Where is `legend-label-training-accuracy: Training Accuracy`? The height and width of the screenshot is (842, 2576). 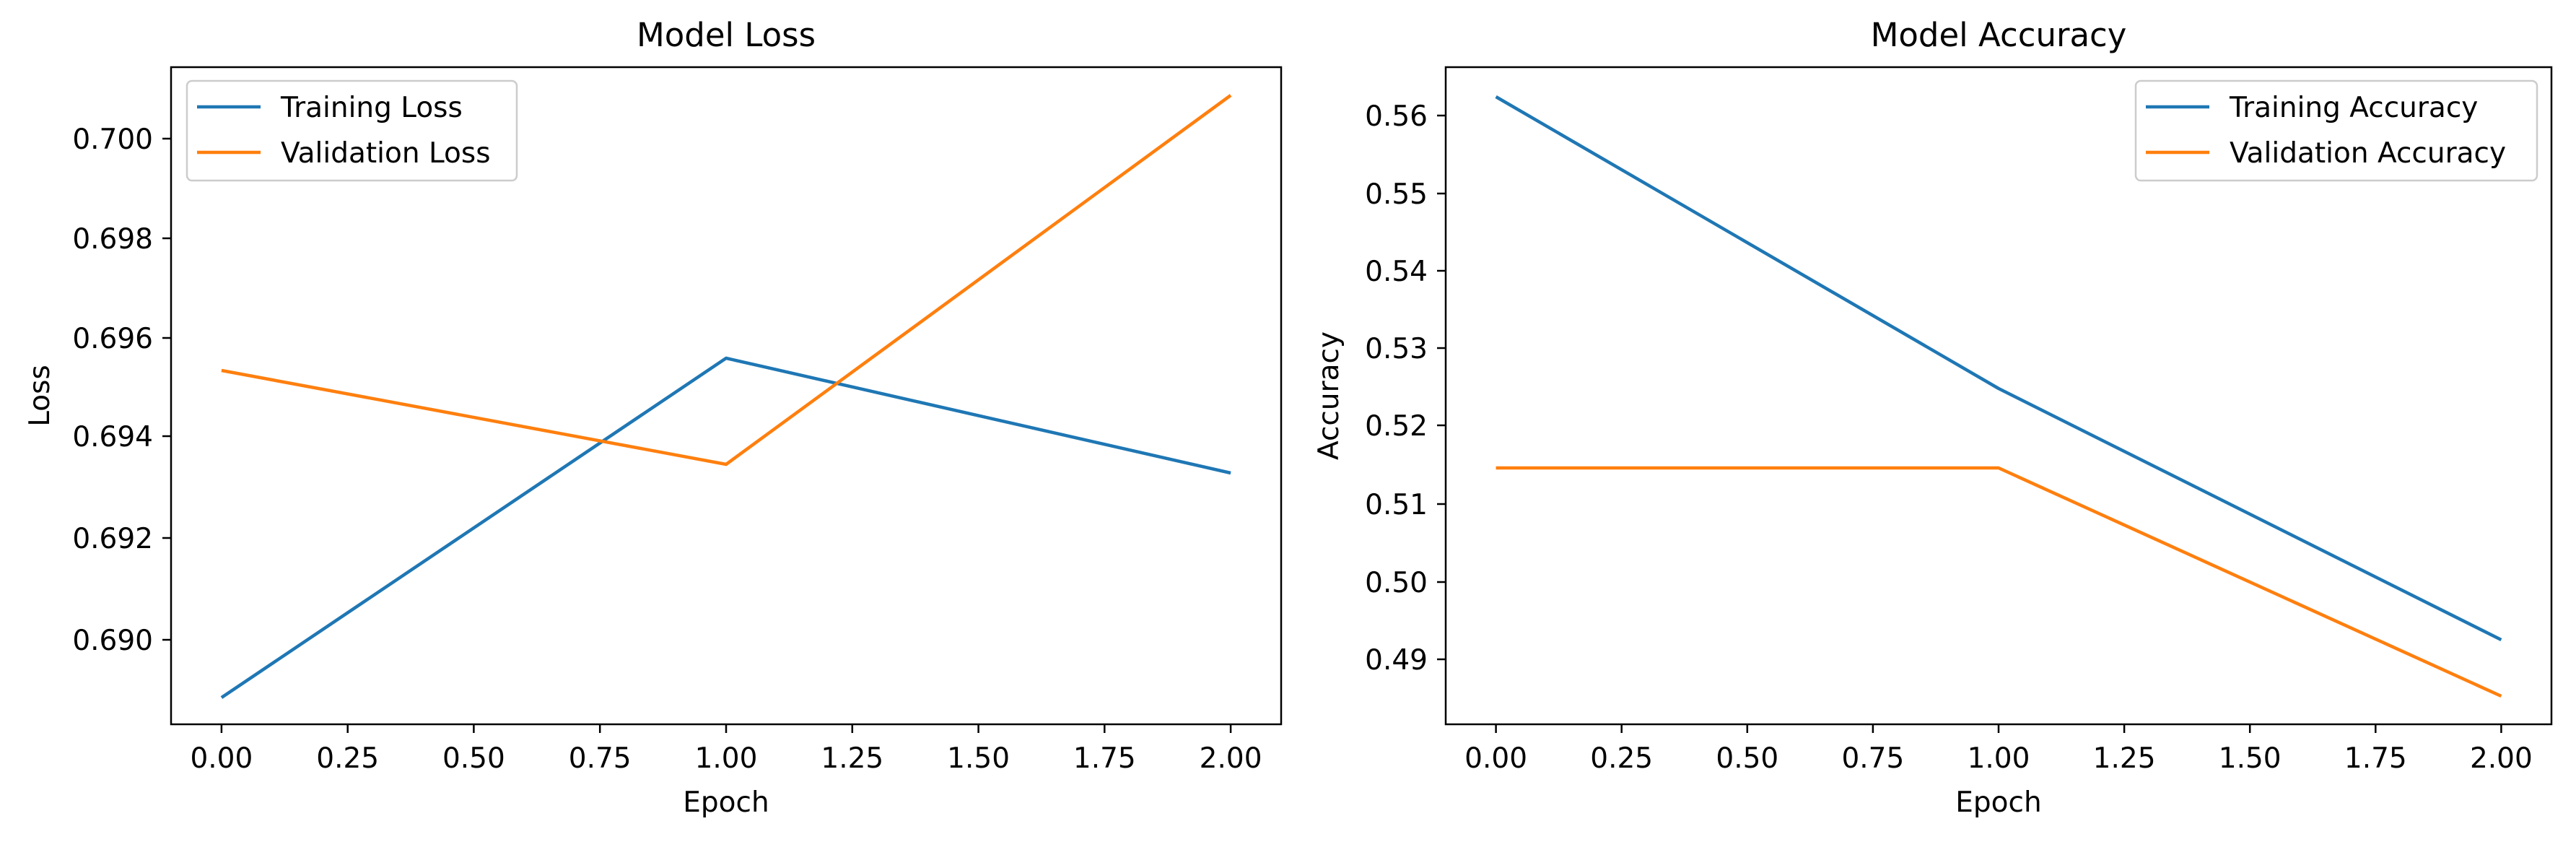 legend-label-training-accuracy: Training Accuracy is located at coordinates (2353, 108).